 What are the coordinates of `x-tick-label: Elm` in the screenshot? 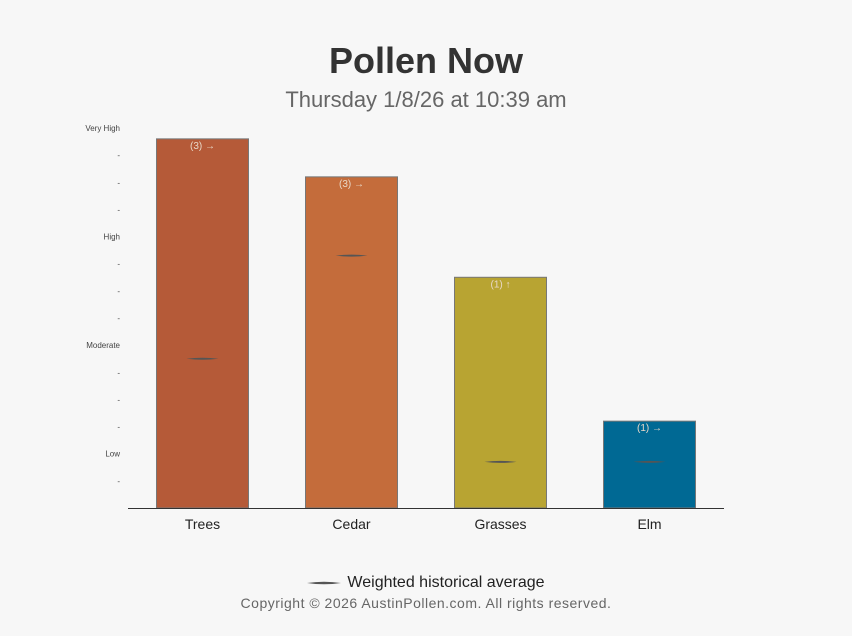 It's located at (649, 524).